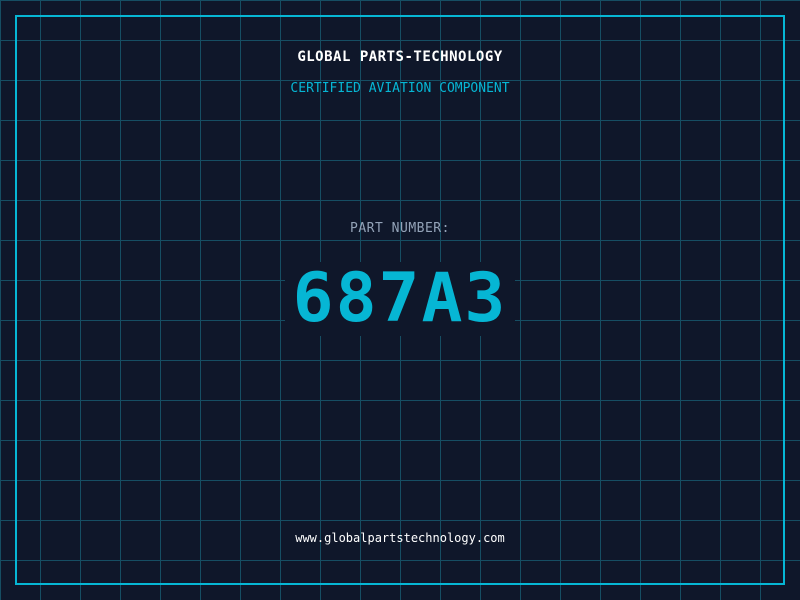 The height and width of the screenshot is (600, 800). Describe the element at coordinates (400, 57) in the screenshot. I see `company-name: GLOBAL PARTS-TECHNOLOGY` at that location.